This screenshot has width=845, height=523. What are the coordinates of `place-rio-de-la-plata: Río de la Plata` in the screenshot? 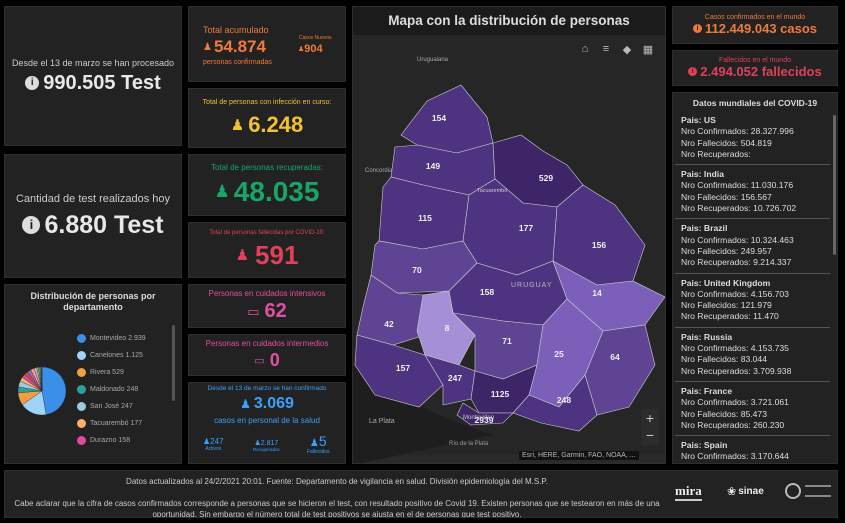 It's located at (469, 444).